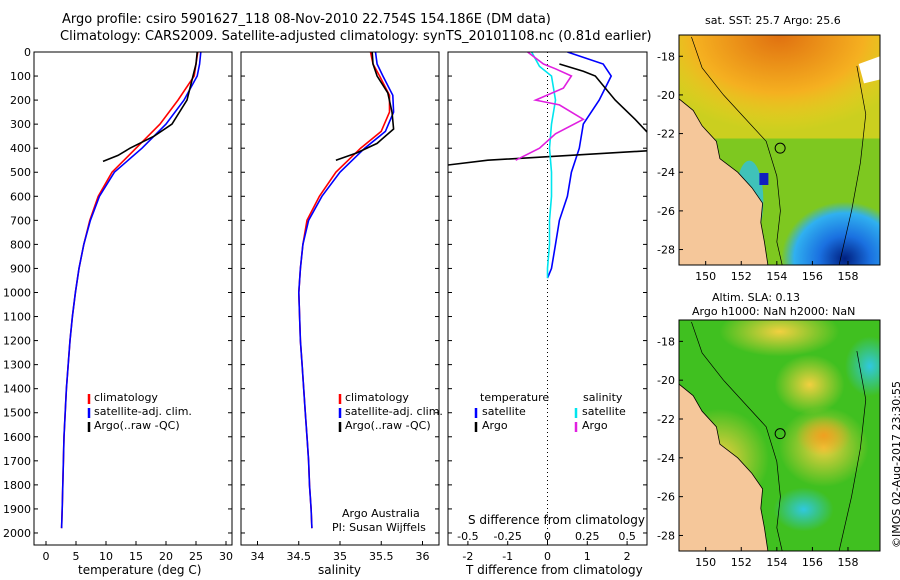  What do you see at coordinates (17, 461) in the screenshot?
I see `y-tick-label: 1700` at bounding box center [17, 461].